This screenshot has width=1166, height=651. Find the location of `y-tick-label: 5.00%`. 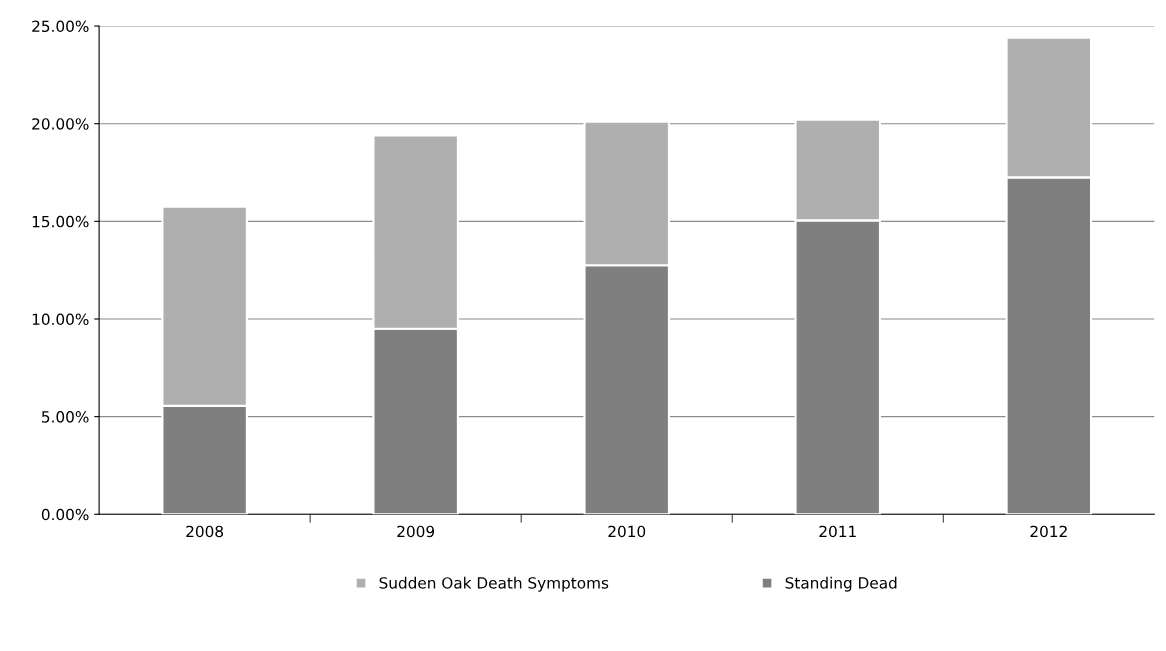

y-tick-label: 5.00% is located at coordinates (65, 417).